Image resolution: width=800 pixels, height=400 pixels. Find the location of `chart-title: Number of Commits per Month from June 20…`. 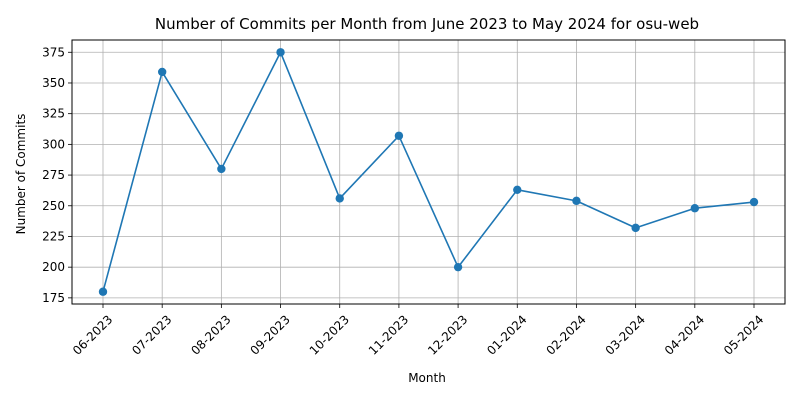

chart-title: Number of Commits per Month from June 20… is located at coordinates (427, 24).